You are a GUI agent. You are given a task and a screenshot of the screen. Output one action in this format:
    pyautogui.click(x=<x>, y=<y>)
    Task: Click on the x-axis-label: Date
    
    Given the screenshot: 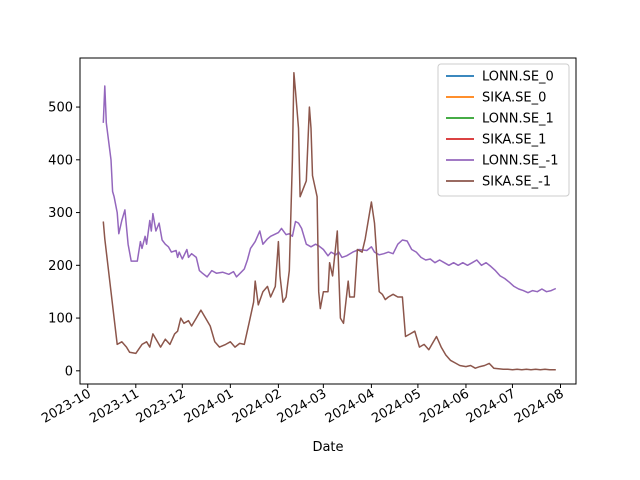 What is the action you would take?
    pyautogui.click(x=327, y=447)
    